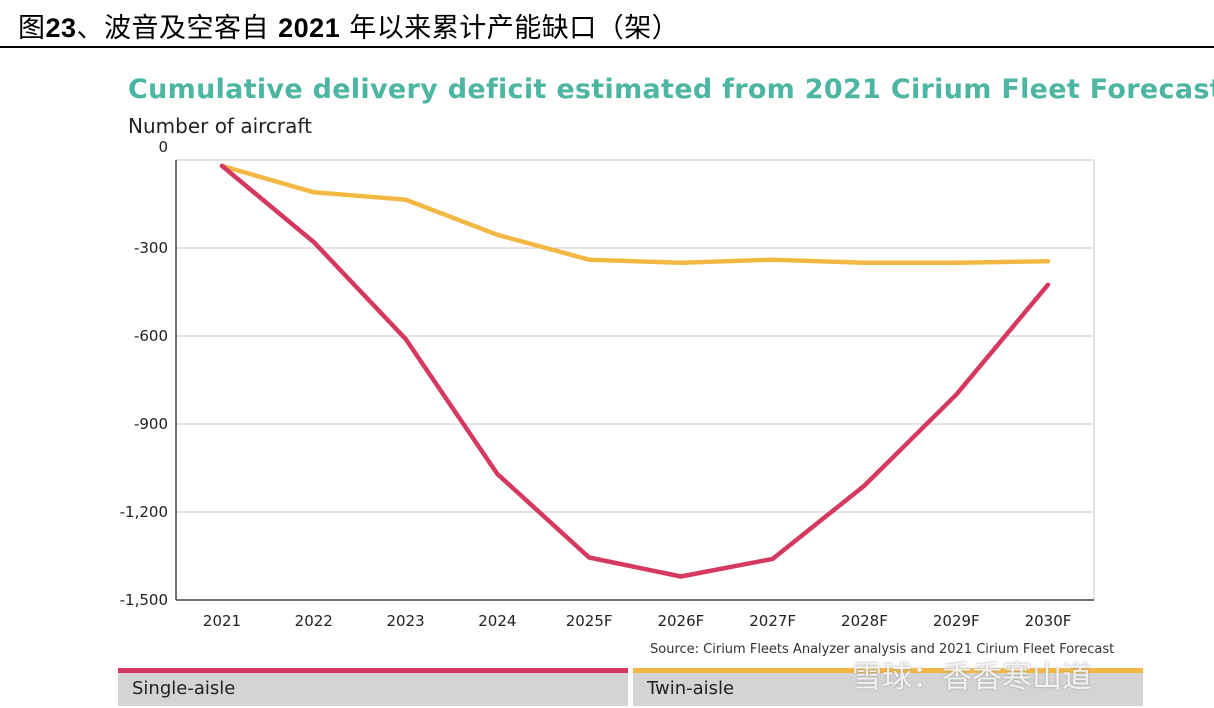 The height and width of the screenshot is (708, 1214). What do you see at coordinates (589, 621) in the screenshot?
I see `x-tick-label: 2025F` at bounding box center [589, 621].